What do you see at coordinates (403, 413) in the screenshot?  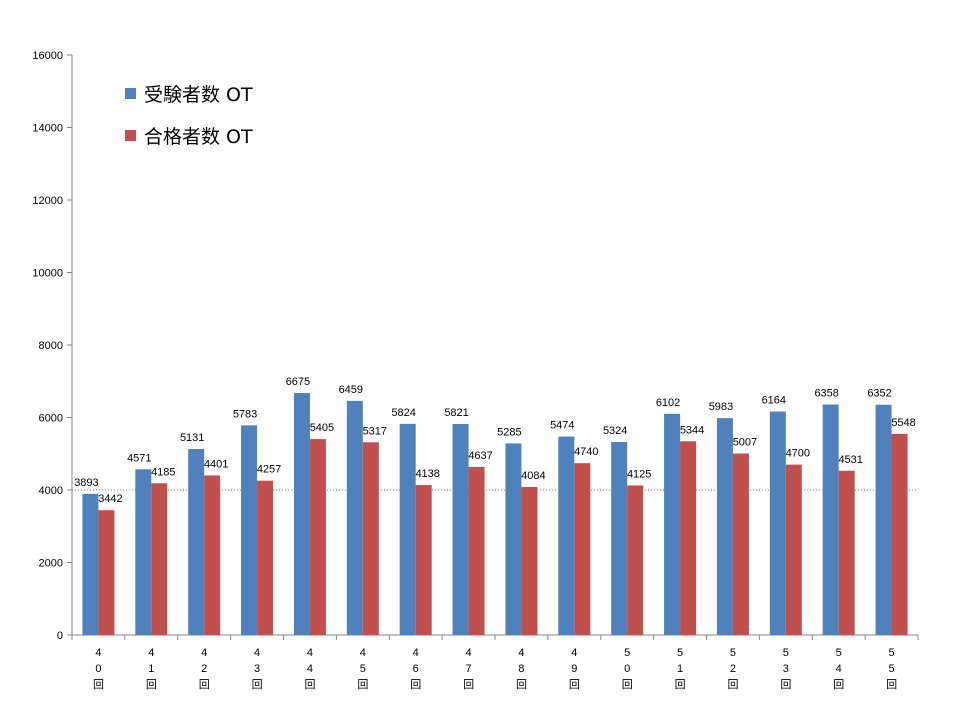 I see `data-label-series-1: 5824` at bounding box center [403, 413].